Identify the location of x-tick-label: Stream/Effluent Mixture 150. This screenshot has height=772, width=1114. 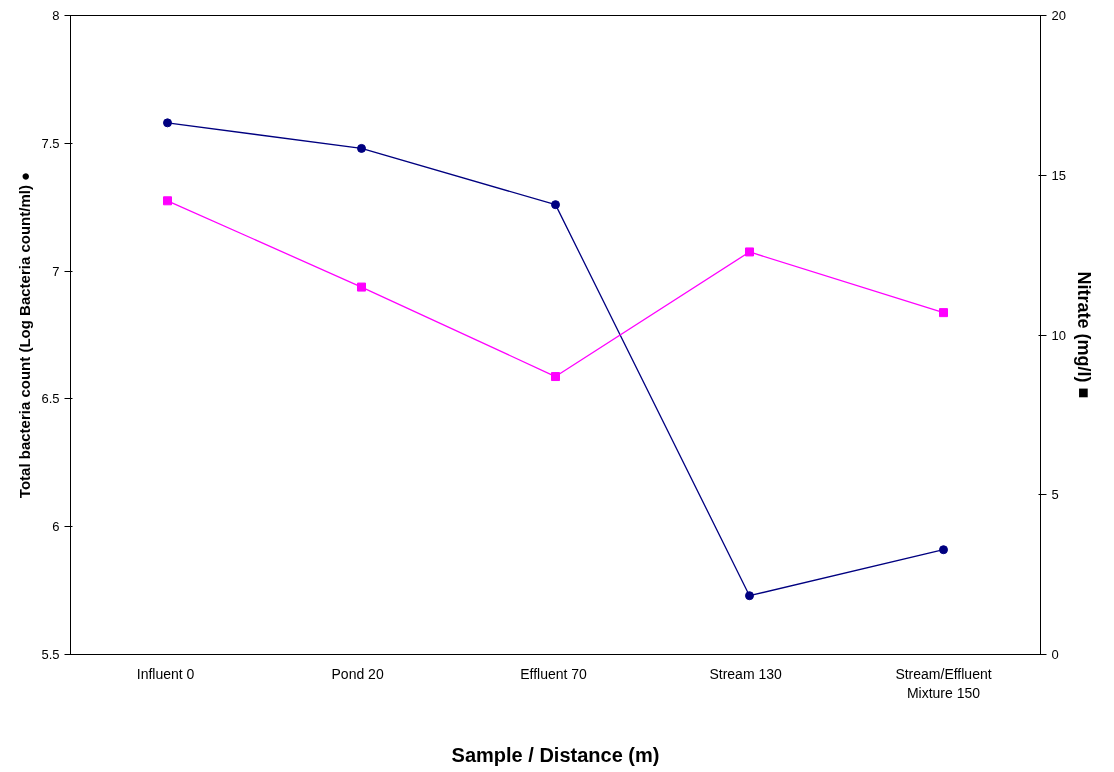
(943, 683).